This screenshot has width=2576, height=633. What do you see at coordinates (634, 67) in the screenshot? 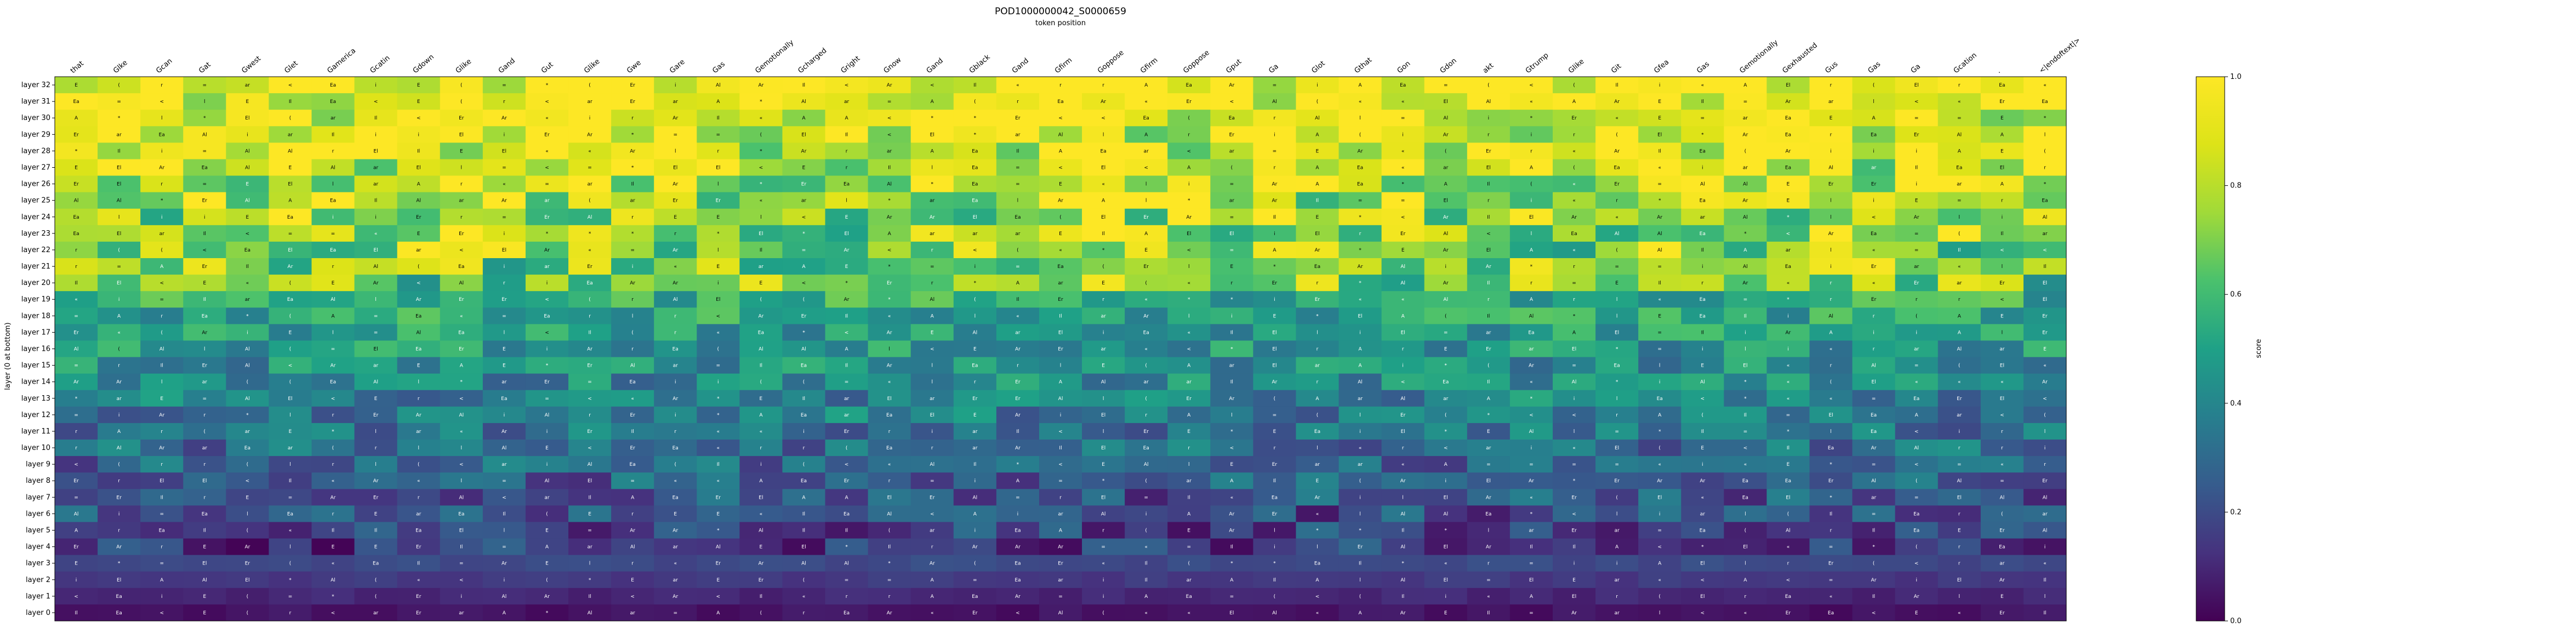
I see `x-tick-label: Gwe` at bounding box center [634, 67].